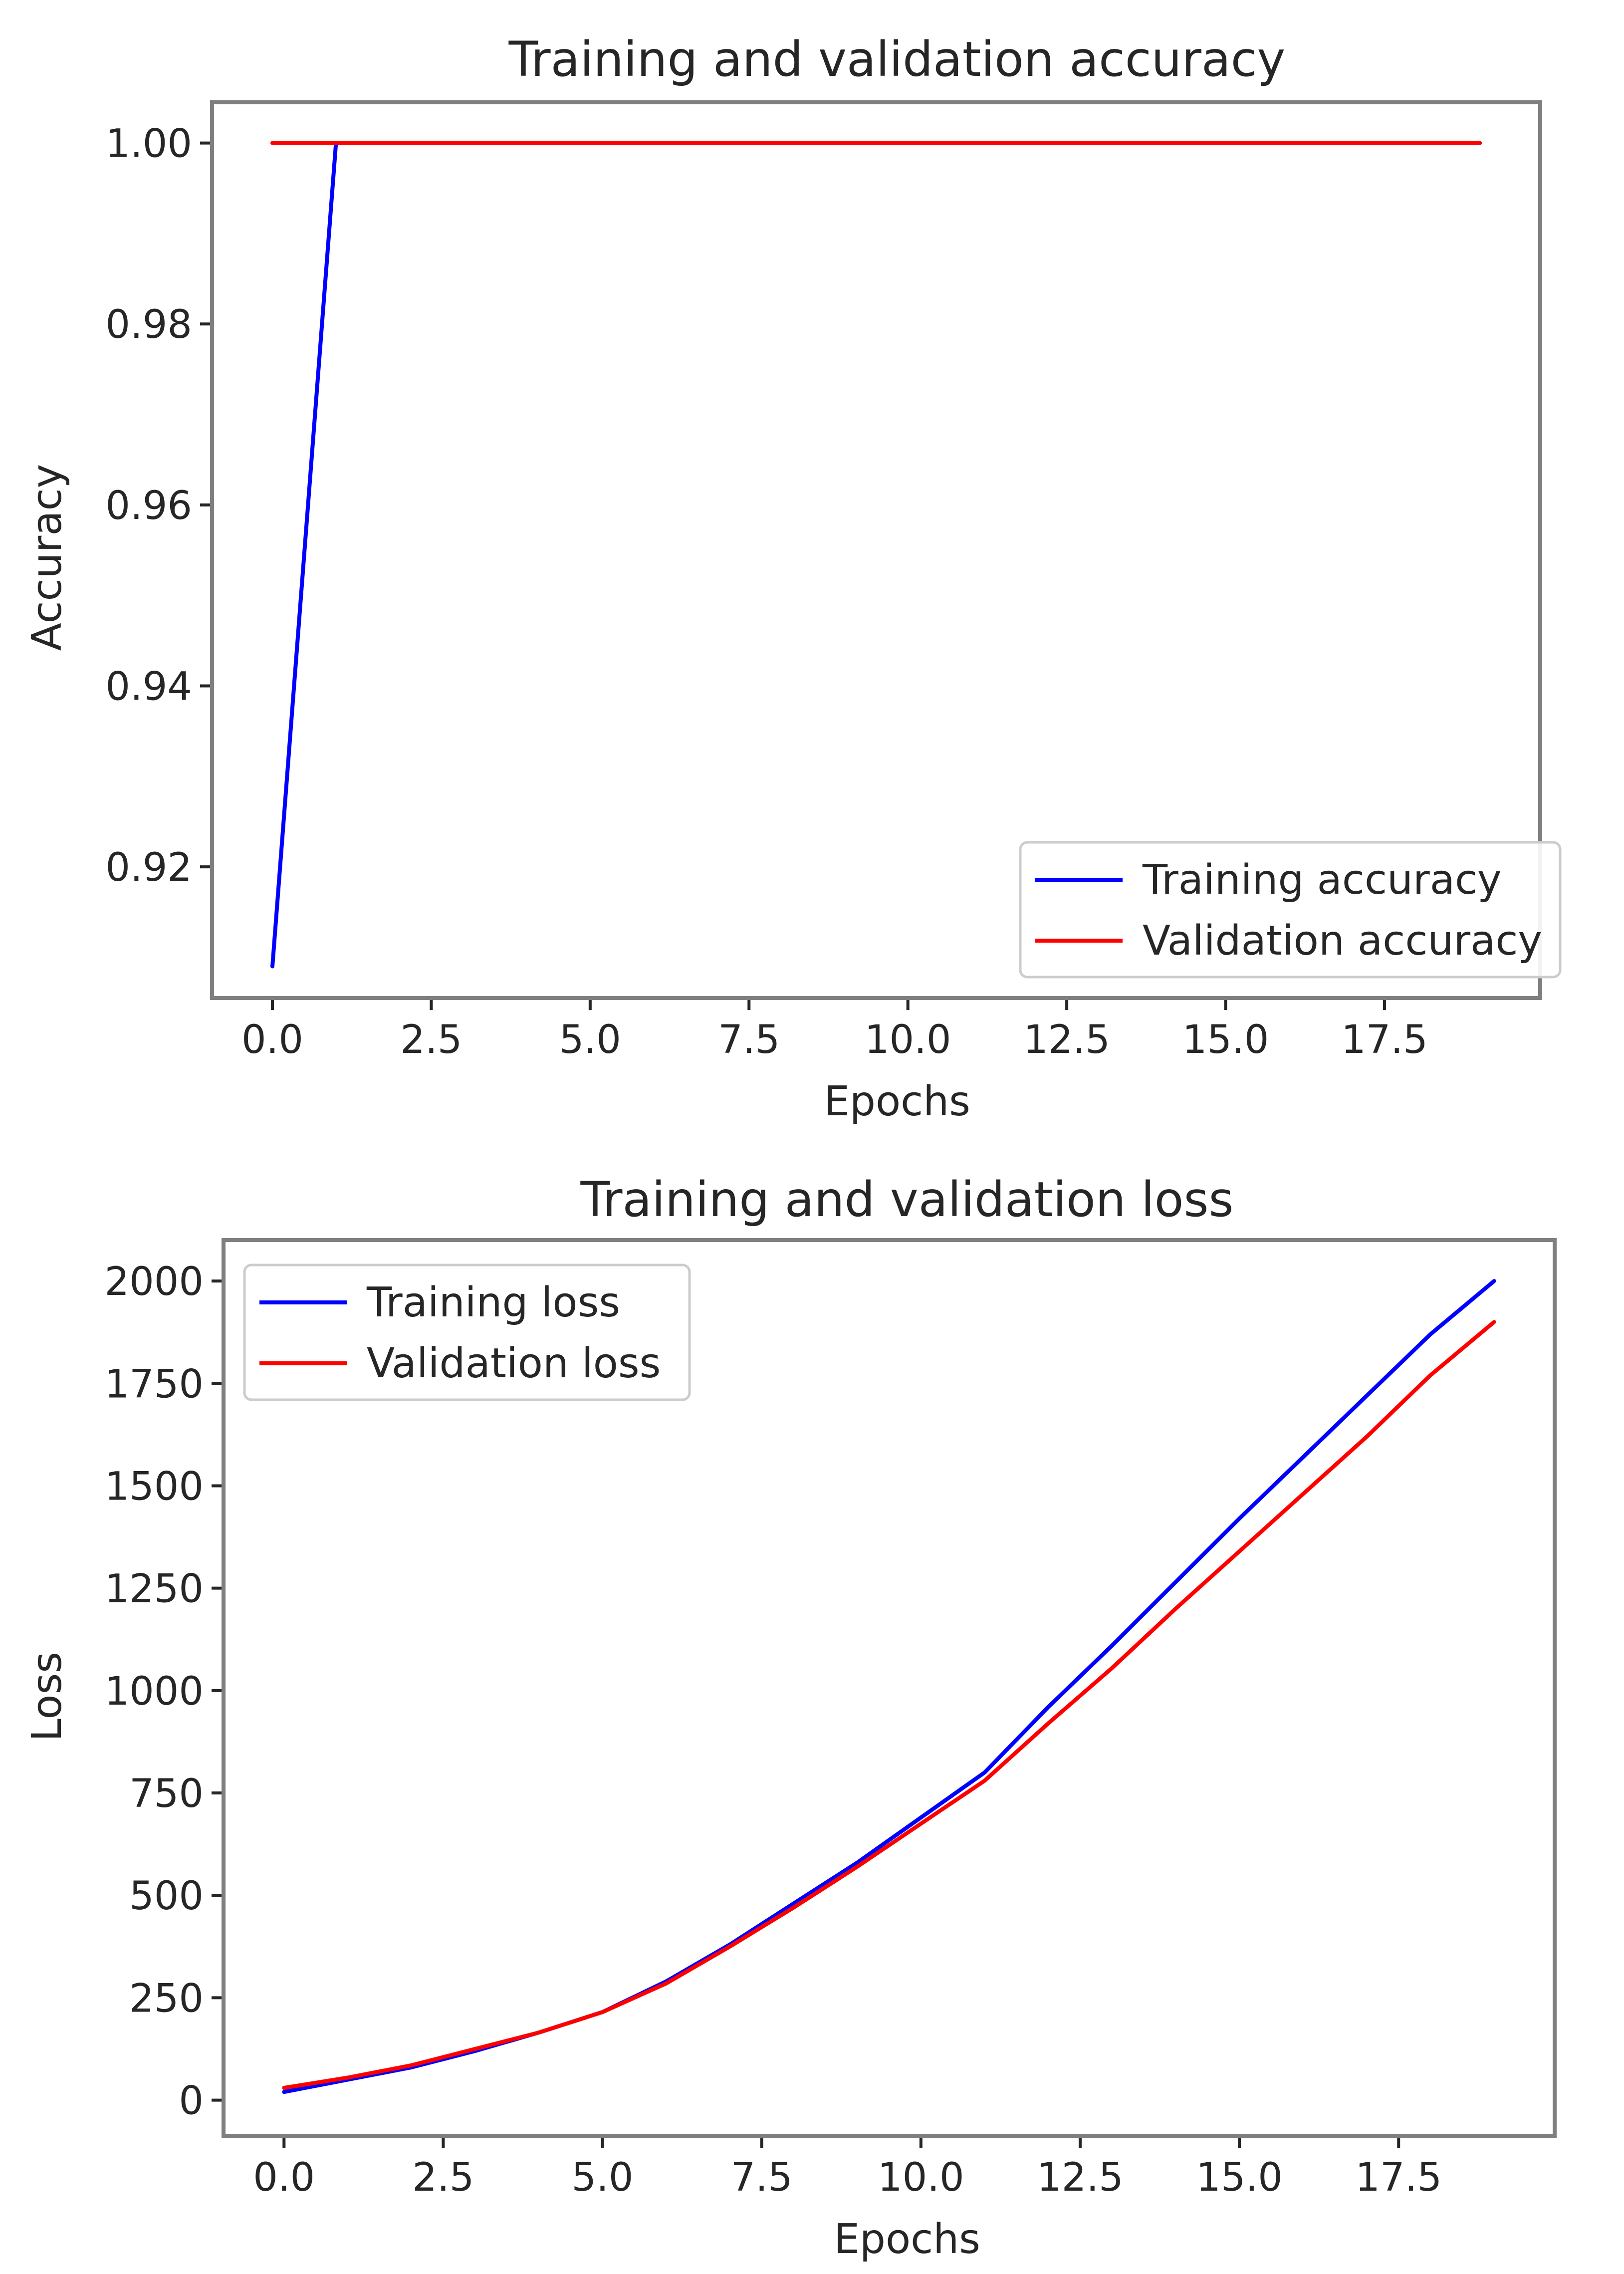  Describe the element at coordinates (1398, 2177) in the screenshot. I see `loss-x-tick-label: 17.5` at that location.